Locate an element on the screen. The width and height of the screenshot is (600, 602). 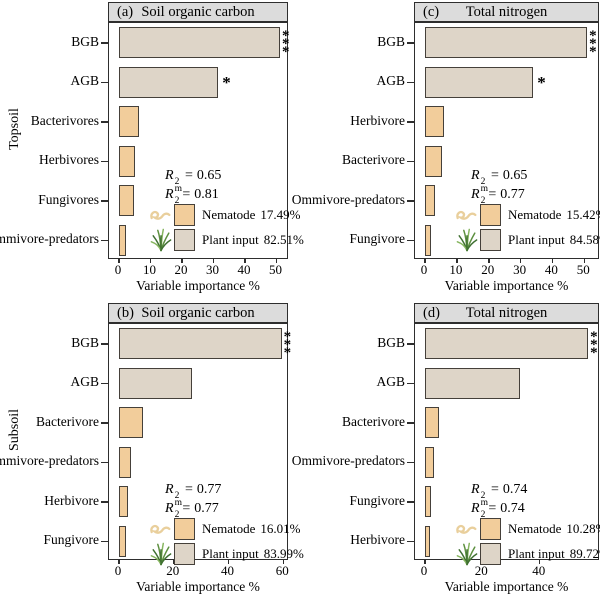
category-label: Bacterivore is located at coordinates (373, 160).